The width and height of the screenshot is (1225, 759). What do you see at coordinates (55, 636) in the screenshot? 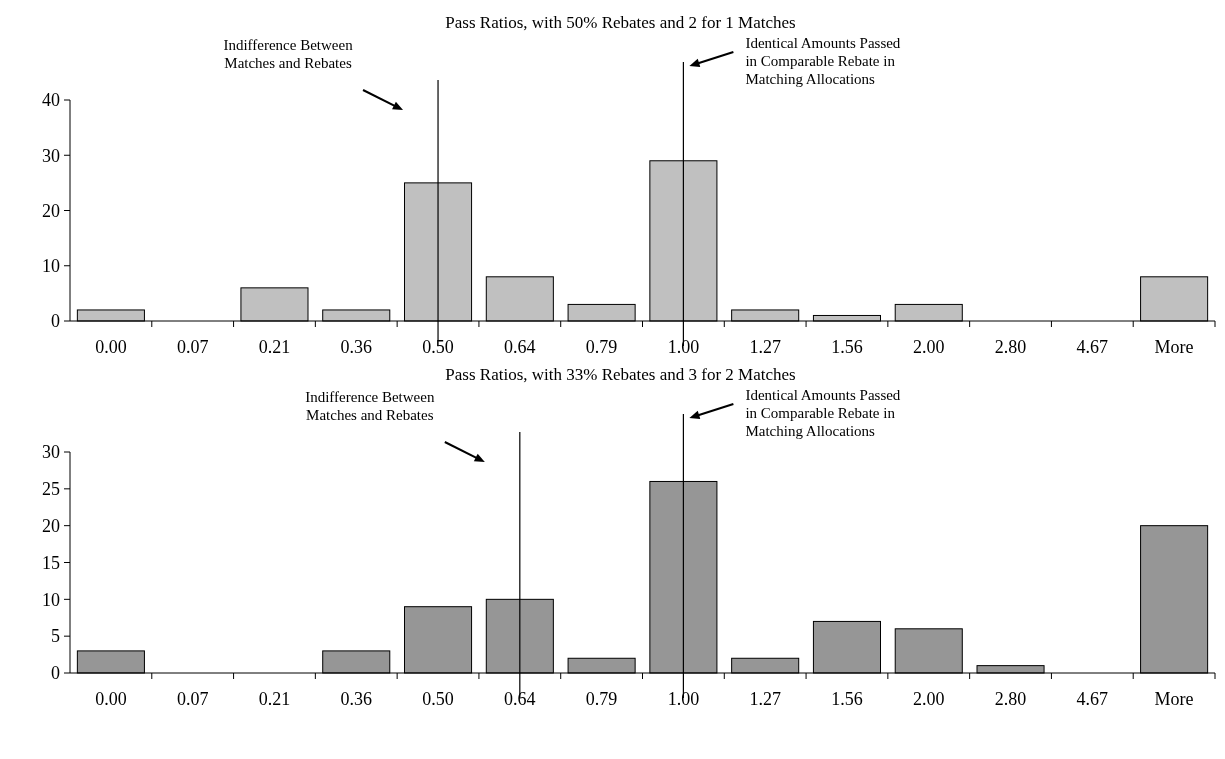
I see `y-tick-label: 5` at bounding box center [55, 636].